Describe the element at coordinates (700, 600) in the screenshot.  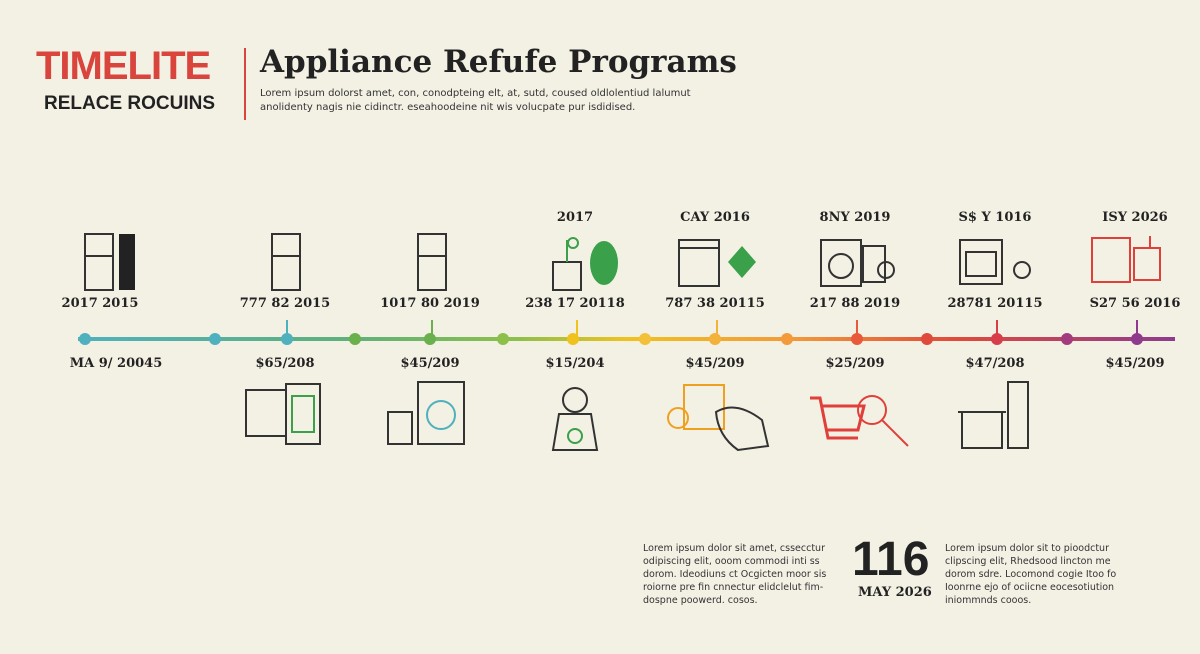
I see `footer-text: dospne poowerd. cosos.` at that location.